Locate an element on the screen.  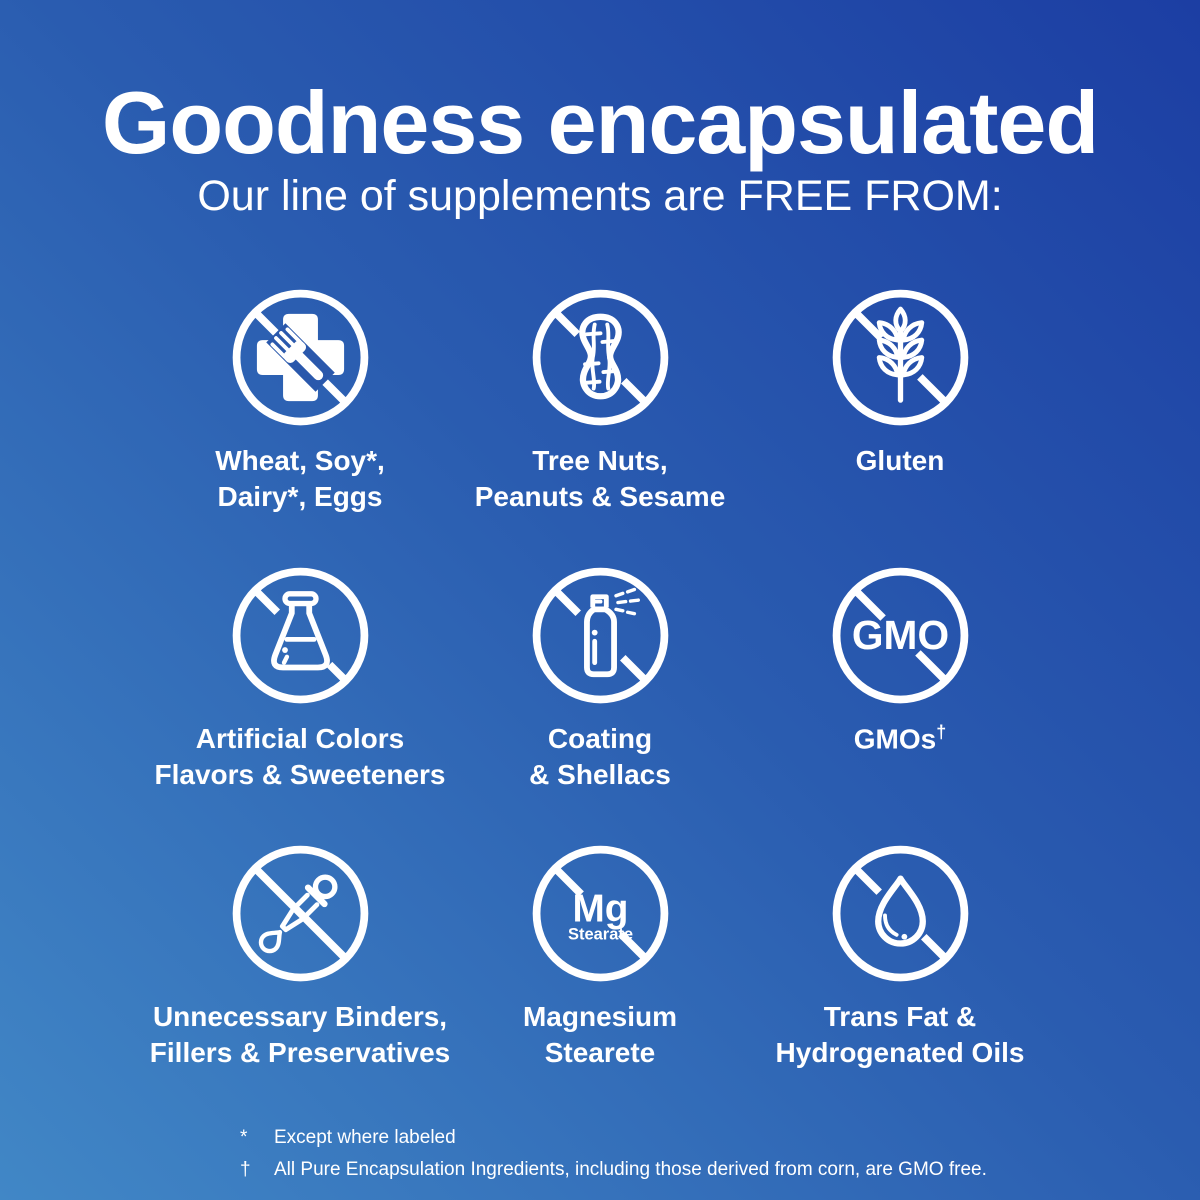
footnote-symbol: * is located at coordinates (244, 1137).